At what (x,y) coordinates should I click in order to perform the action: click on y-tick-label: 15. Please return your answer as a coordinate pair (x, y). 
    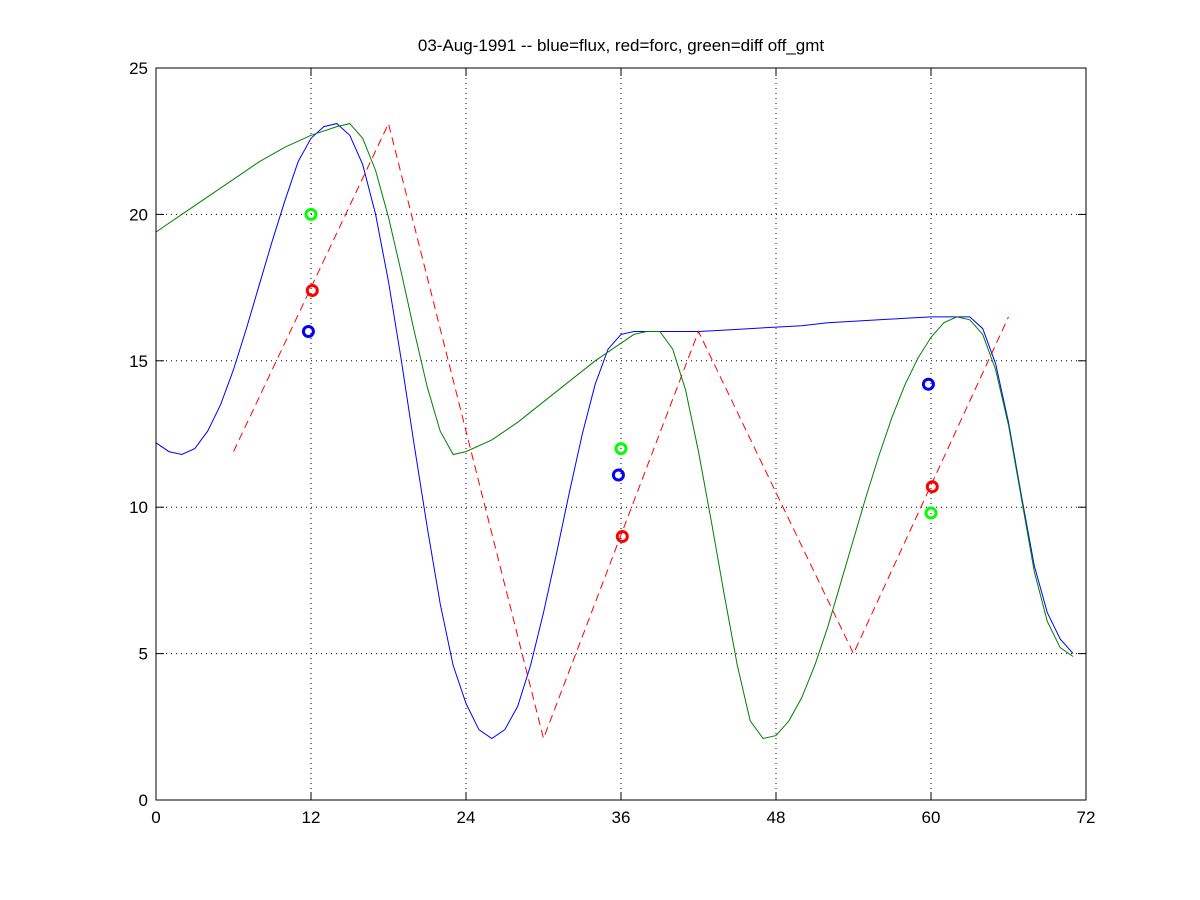
    Looking at the image, I should click on (138, 361).